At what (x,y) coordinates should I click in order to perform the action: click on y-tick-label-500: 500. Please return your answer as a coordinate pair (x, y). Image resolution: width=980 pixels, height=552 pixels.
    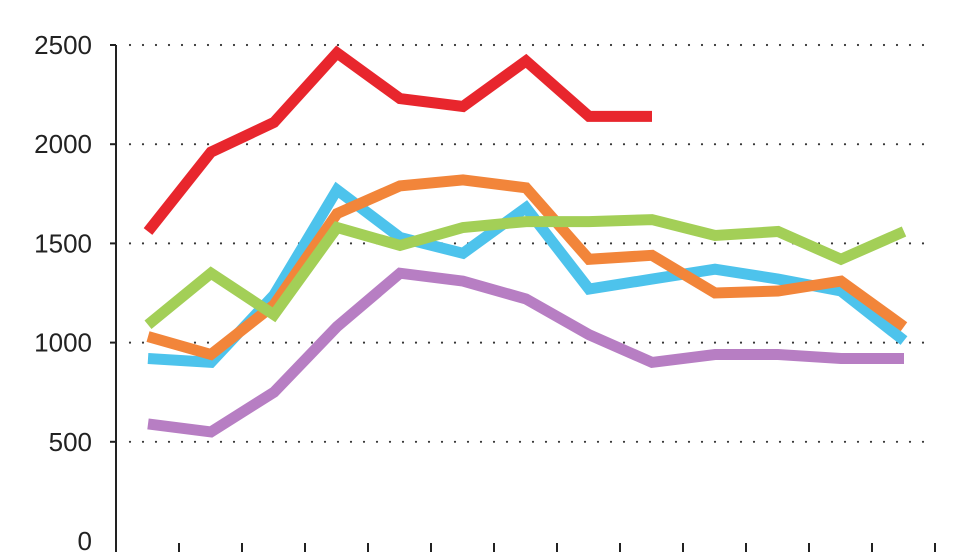
    Looking at the image, I should click on (70, 442).